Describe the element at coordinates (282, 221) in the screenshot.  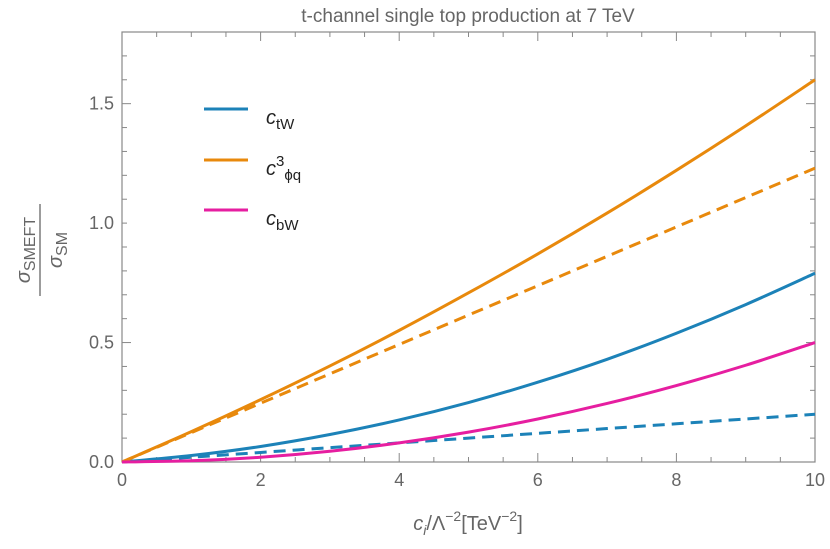
I see `legend-label-cbw: cbW` at that location.